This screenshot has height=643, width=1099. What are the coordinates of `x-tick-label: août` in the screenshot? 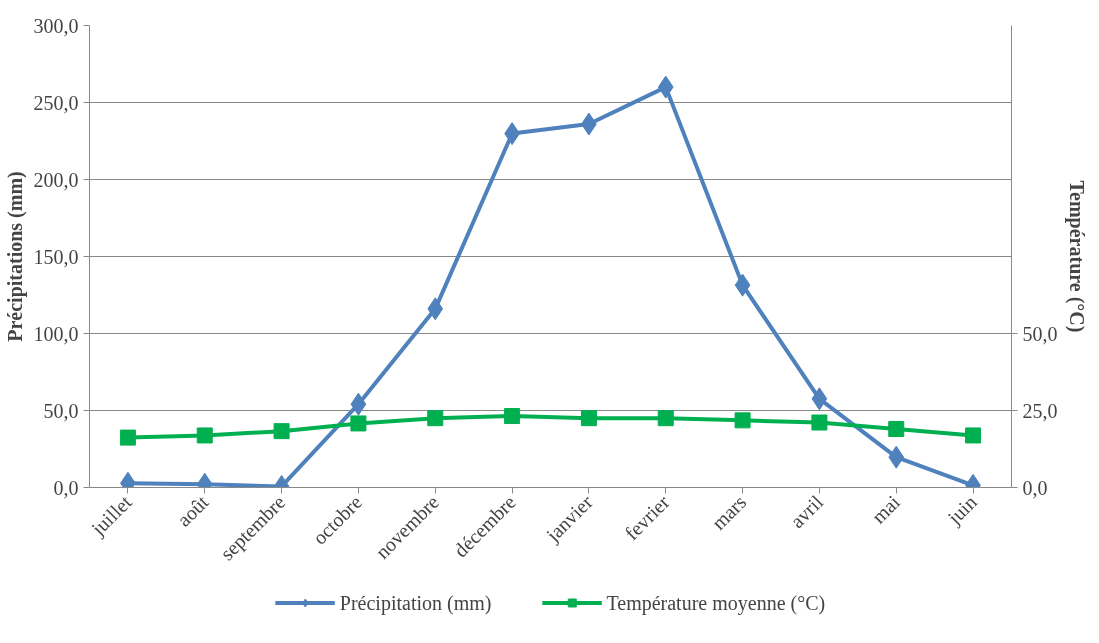 It's located at (192, 510).